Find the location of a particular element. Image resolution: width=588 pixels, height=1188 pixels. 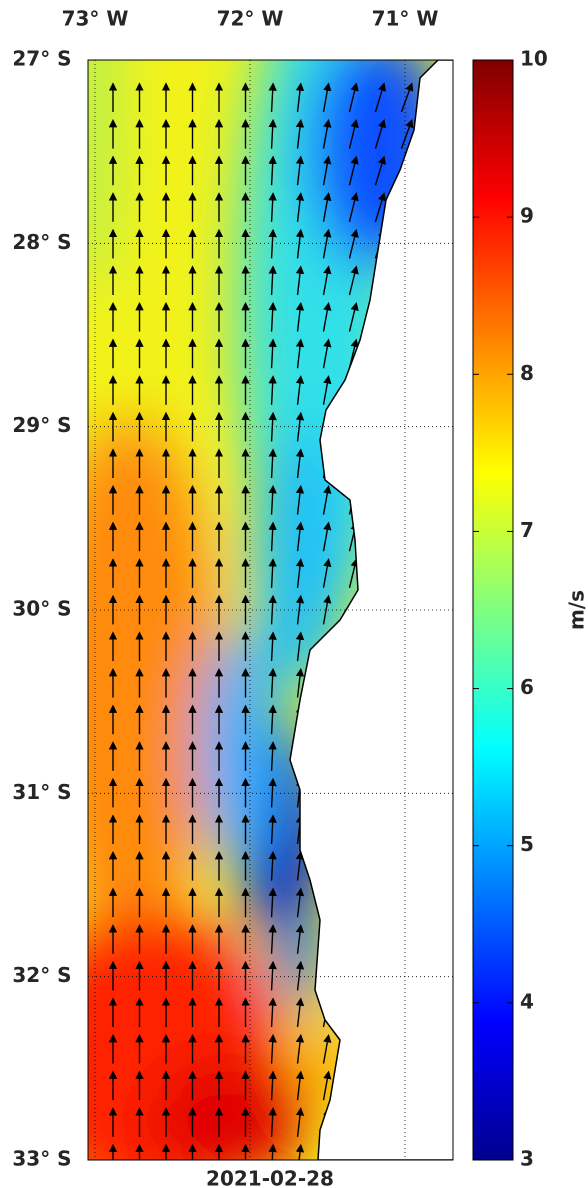

colorbar-tick-label: 9 is located at coordinates (527, 216).